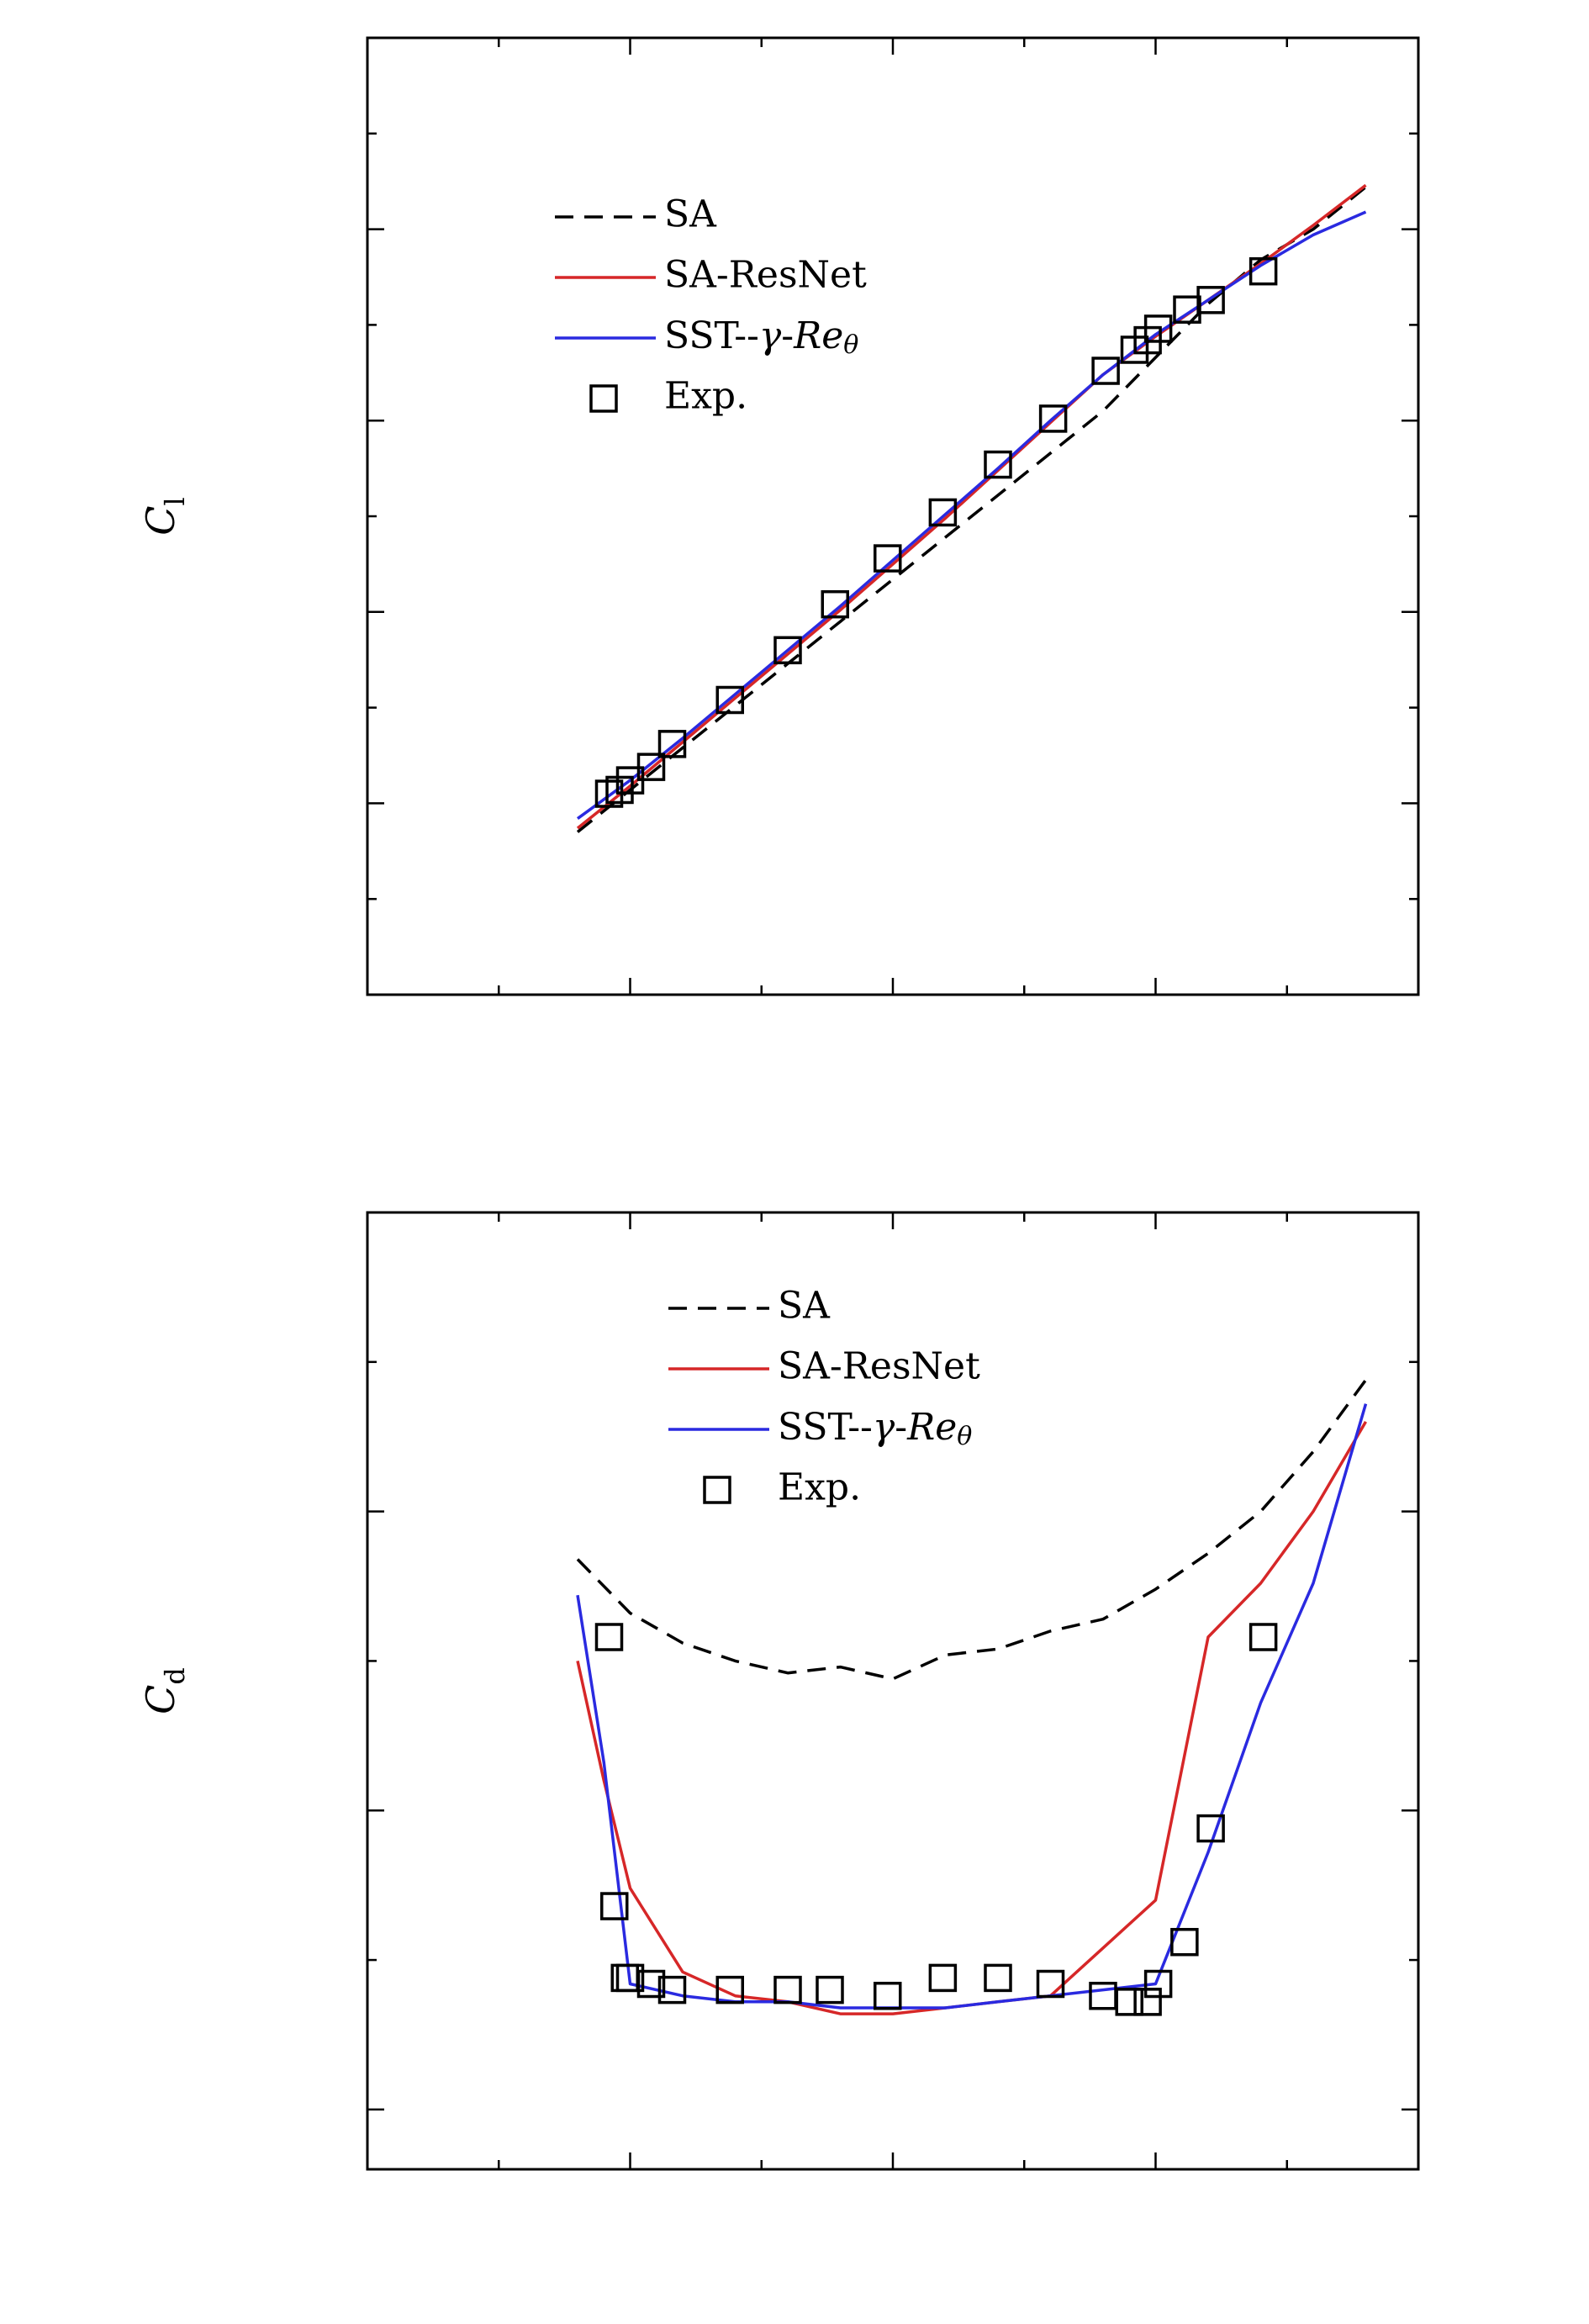  I want to click on sa-resnet-series-line, so click(972, 1718).